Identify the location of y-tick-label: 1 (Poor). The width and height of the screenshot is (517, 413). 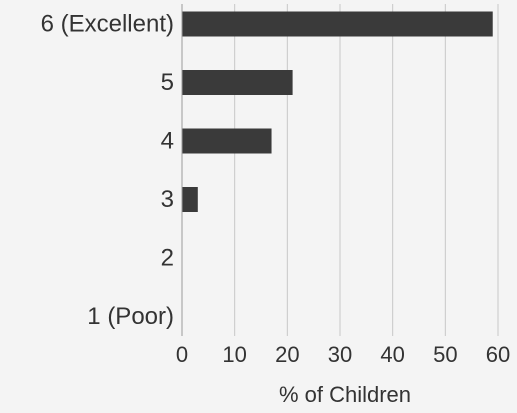
(130, 316).